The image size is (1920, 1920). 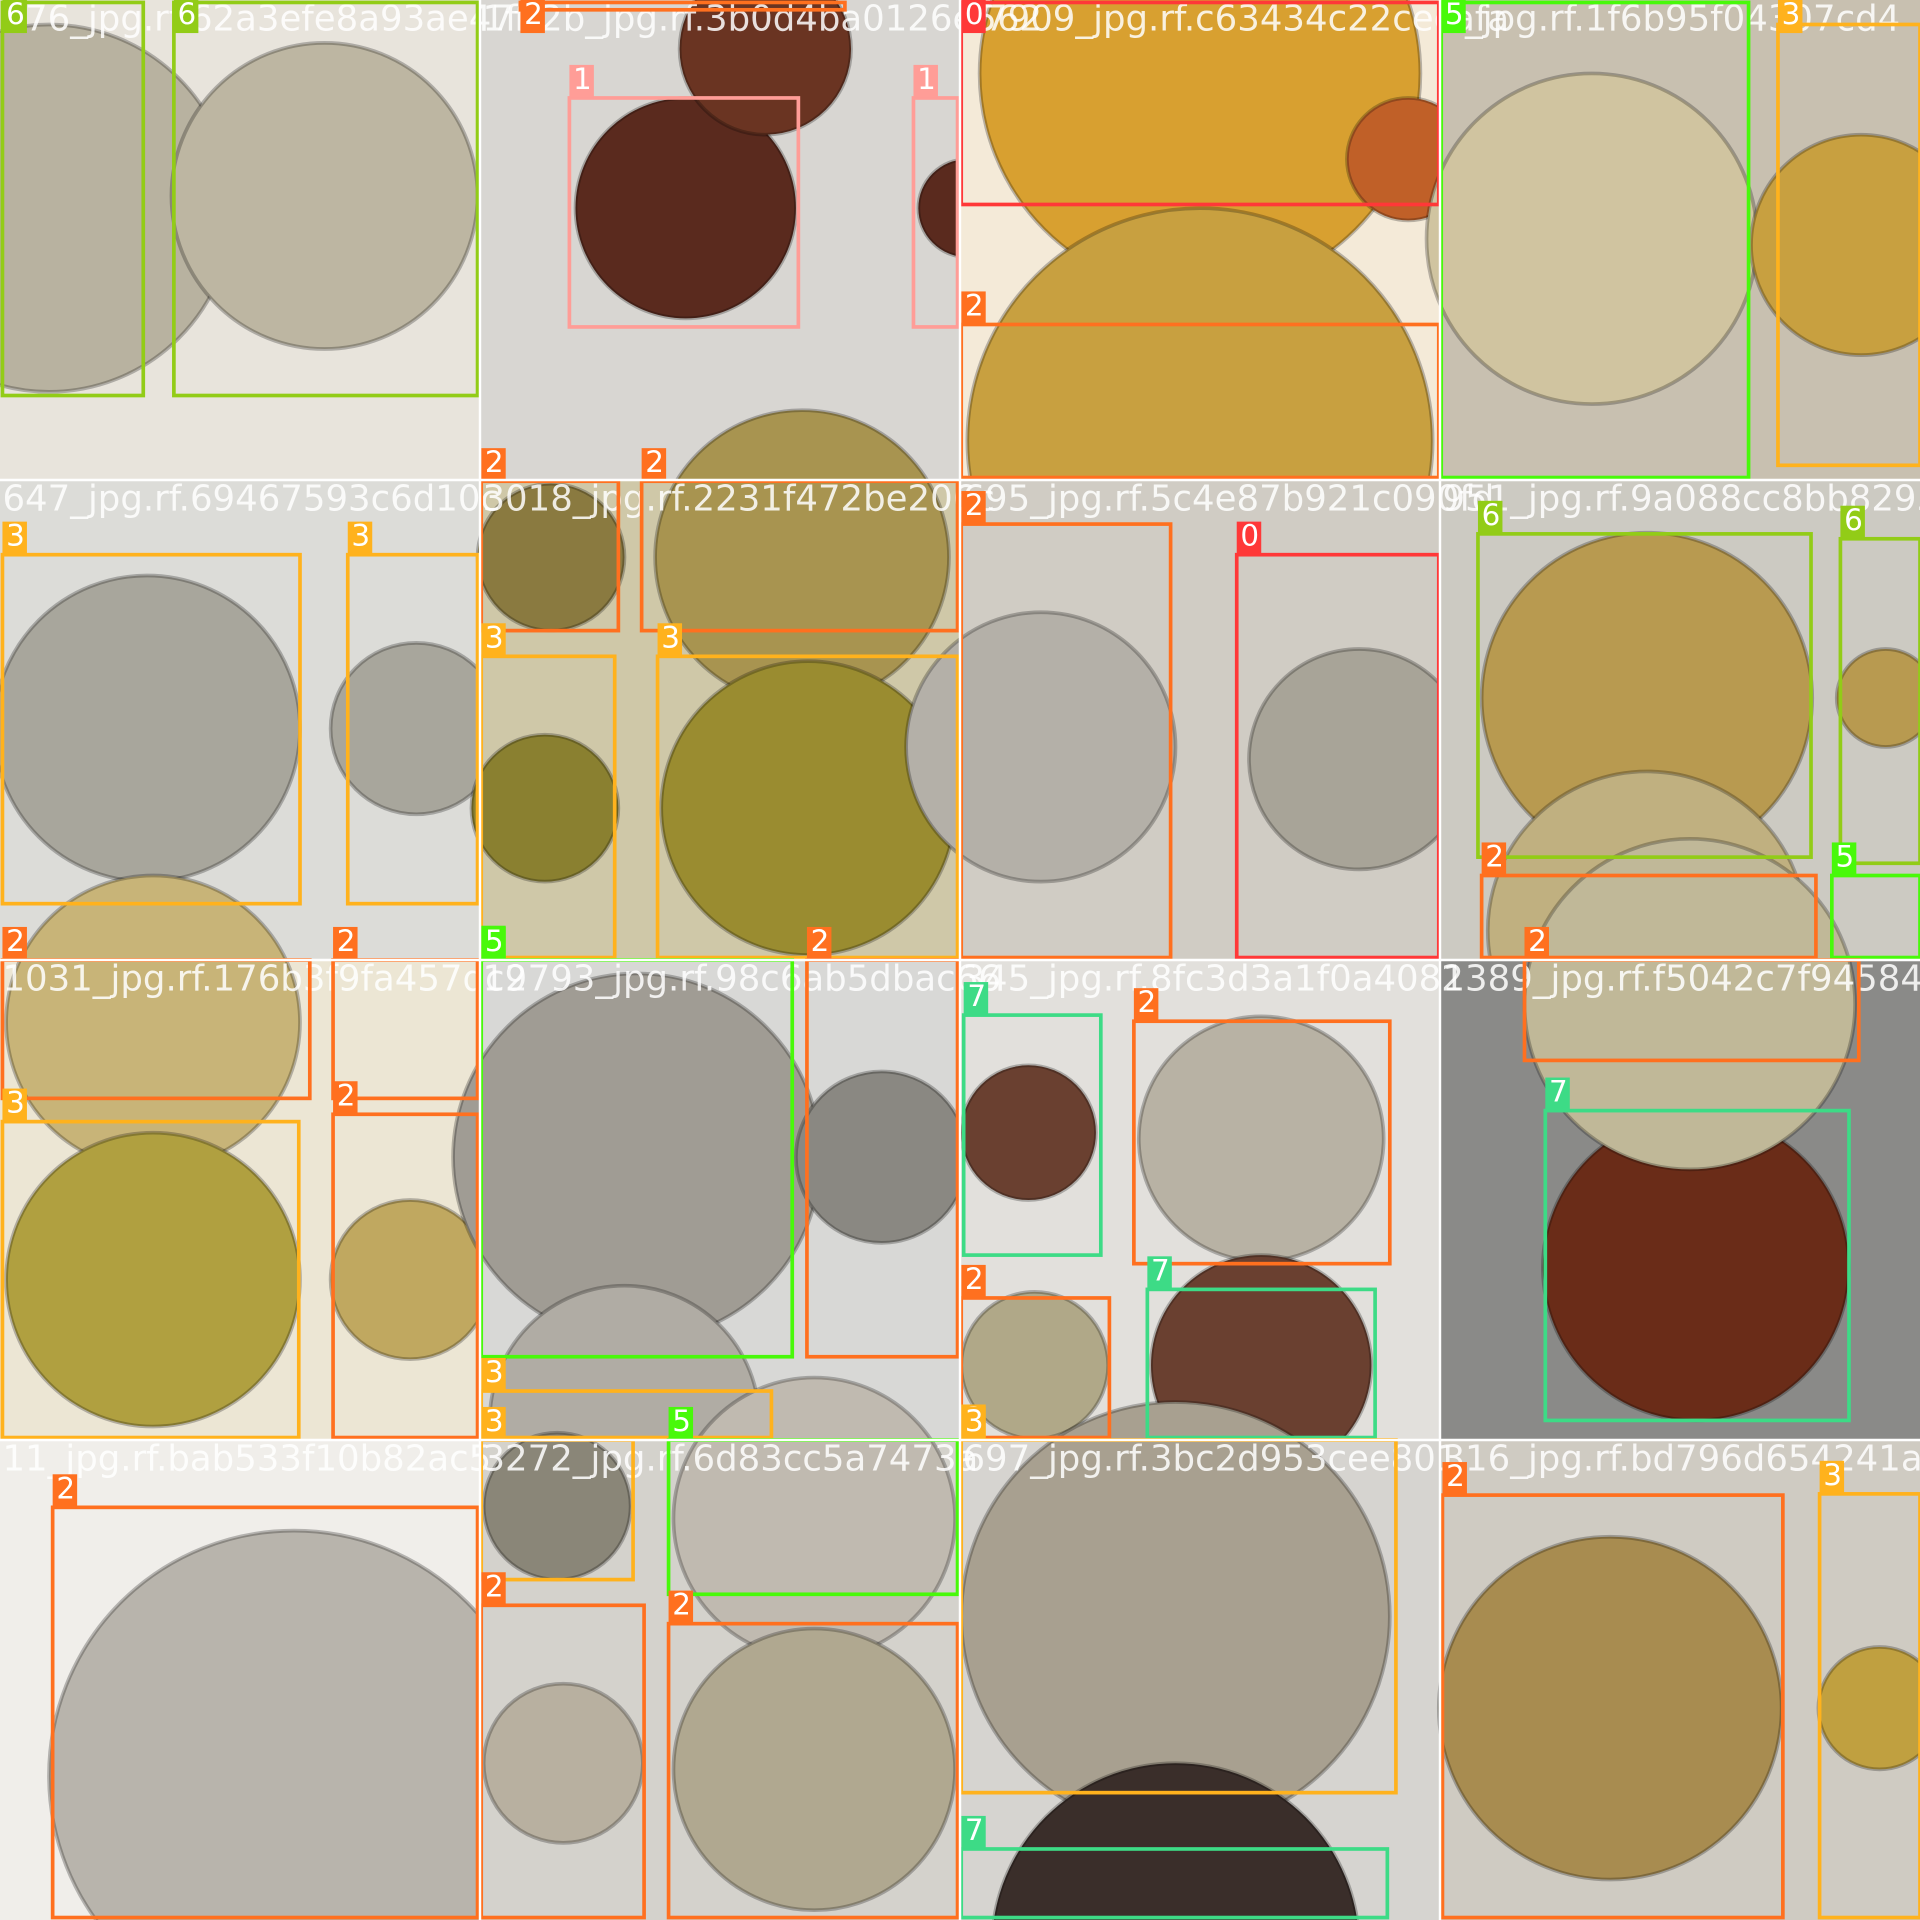 I want to click on image-filename: 676_jpg.rf.62a3efe8a93ae47f, so click(x=264, y=19).